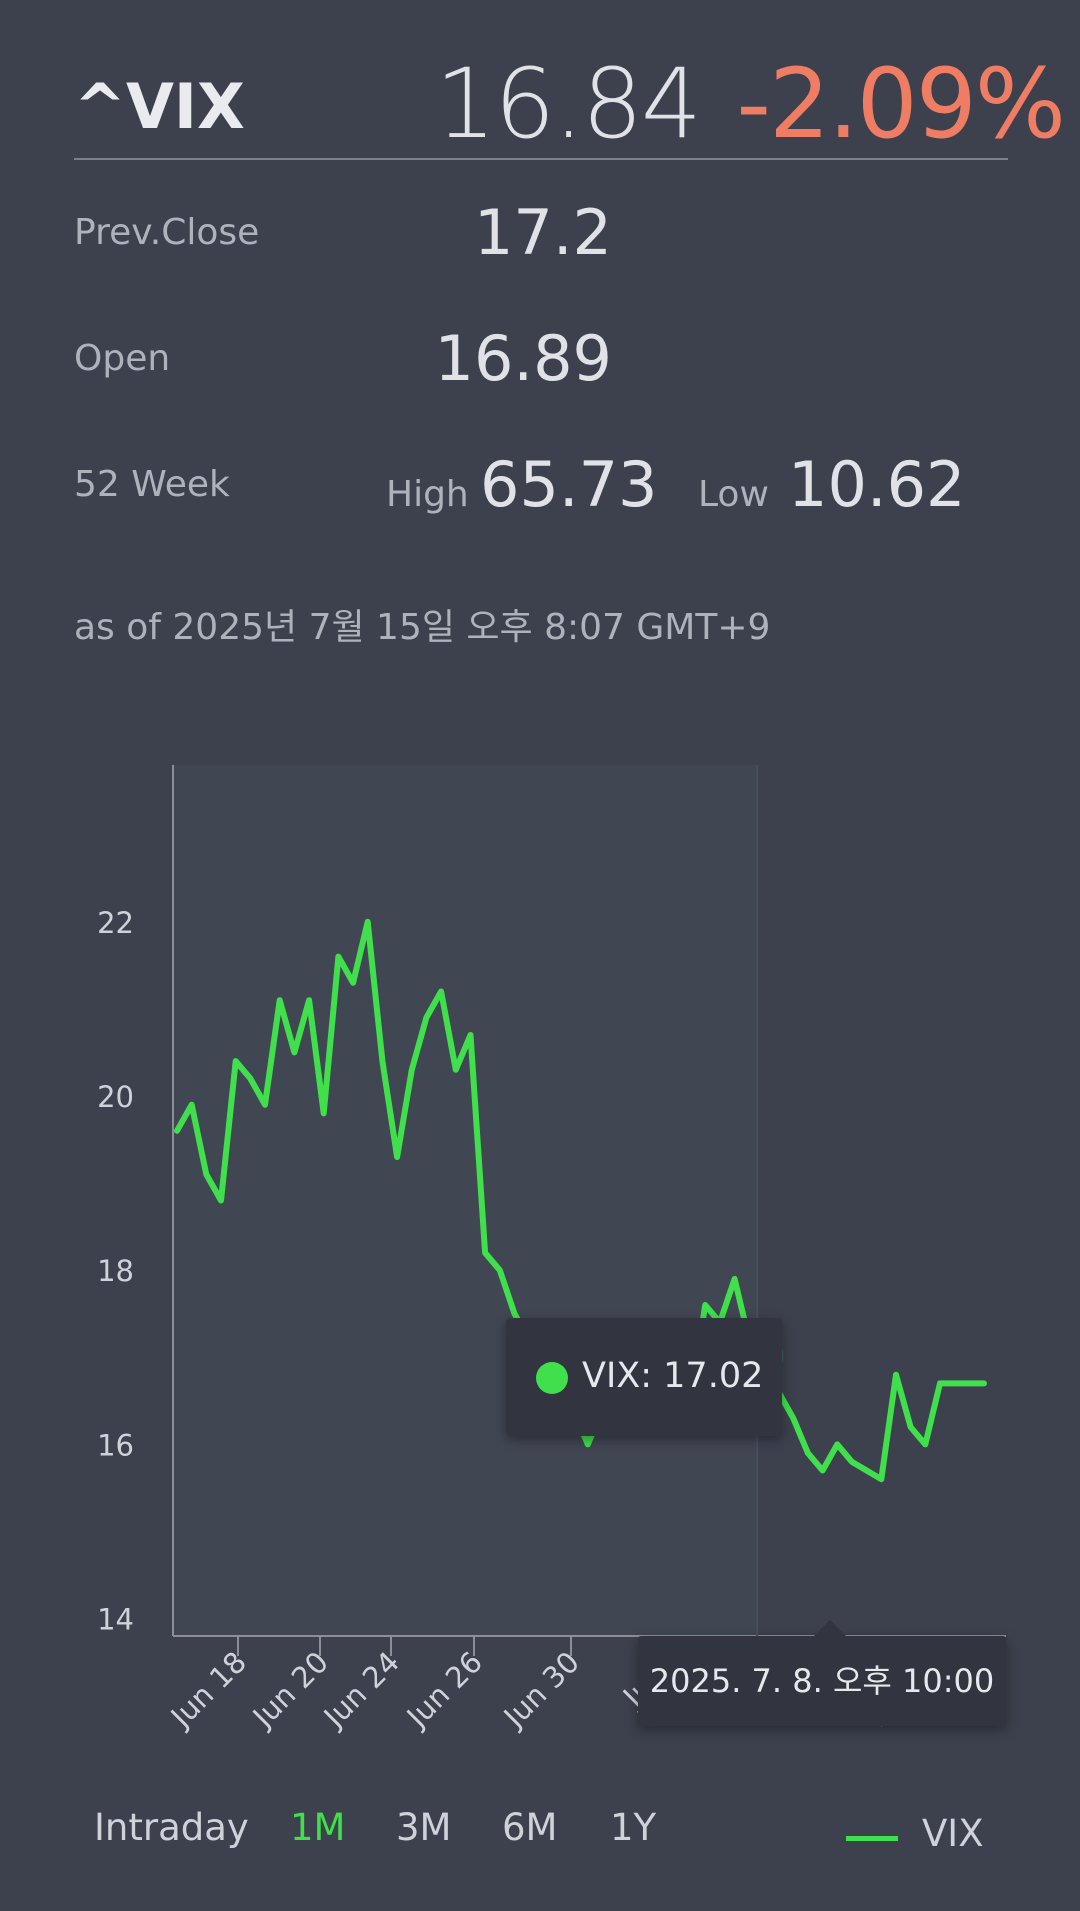 The height and width of the screenshot is (1911, 1080). I want to click on caret-up-icon, so click(830, 1628).